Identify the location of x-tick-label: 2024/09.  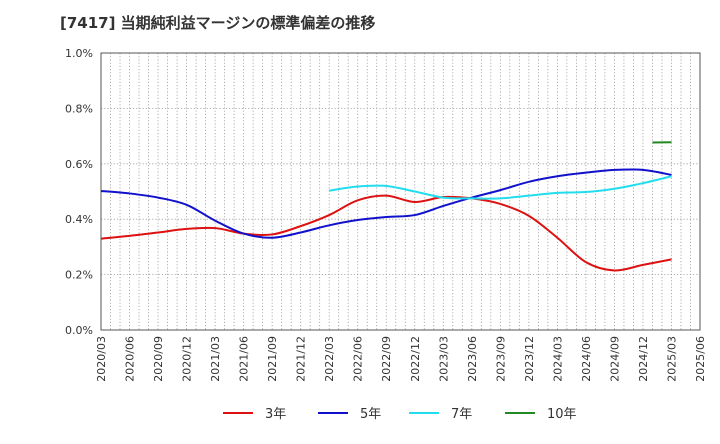
(614, 359).